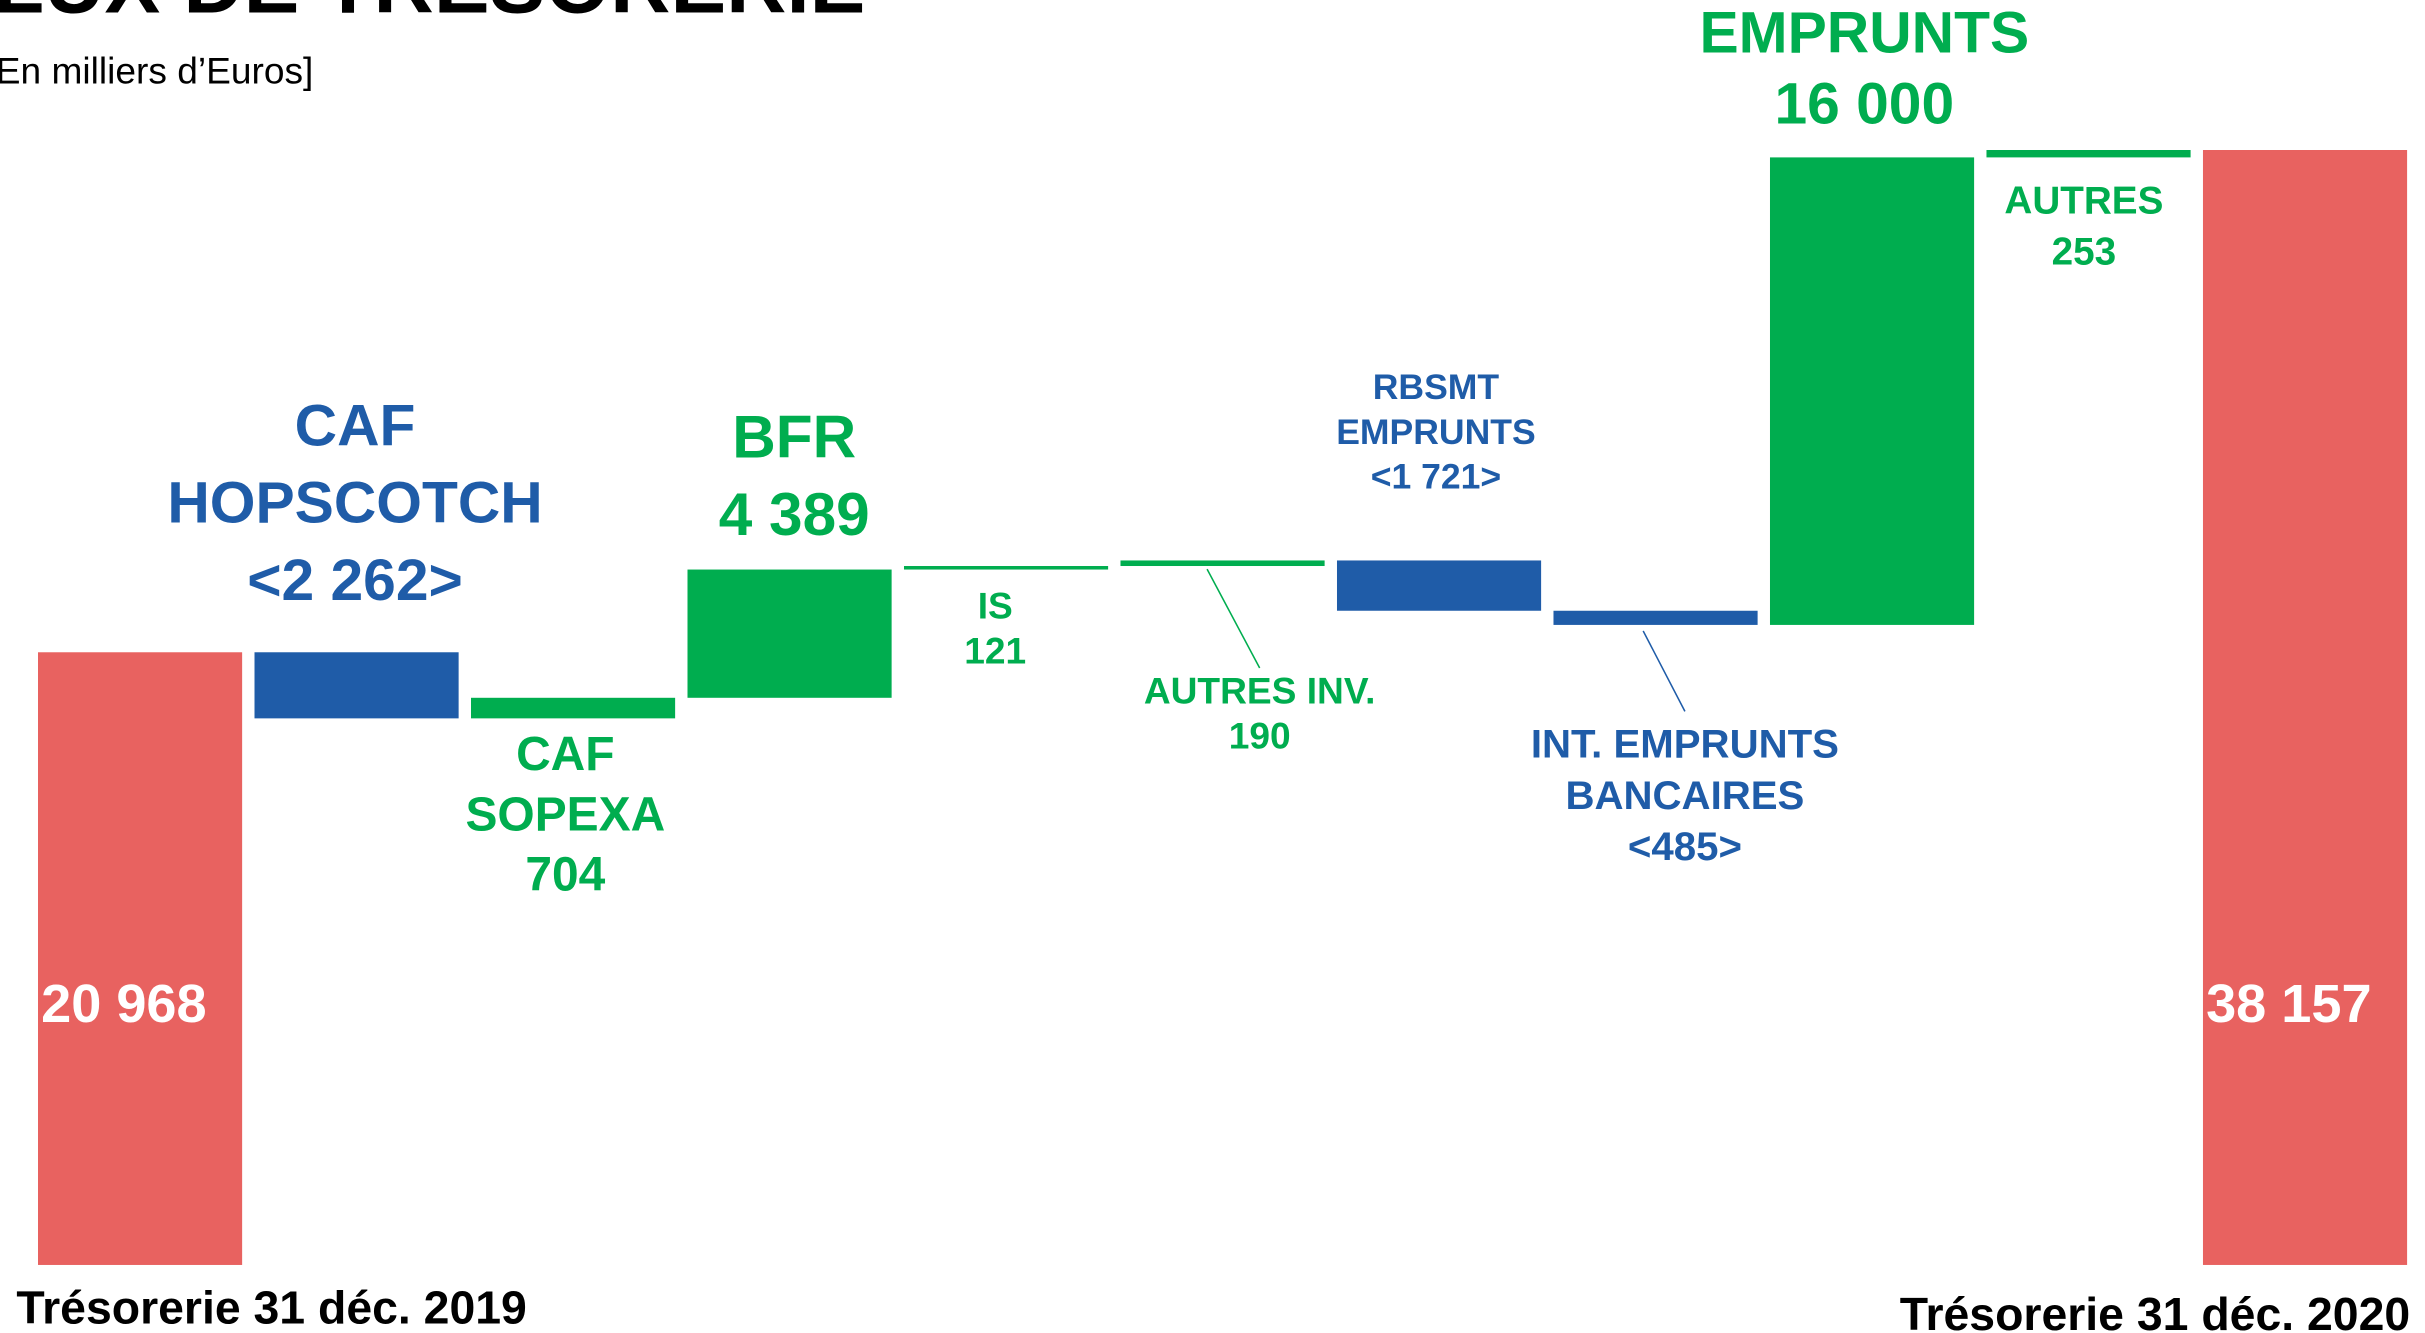 Image resolution: width=2425 pixels, height=1333 pixels. I want to click on step-value-label: <2 262>, so click(355, 580).